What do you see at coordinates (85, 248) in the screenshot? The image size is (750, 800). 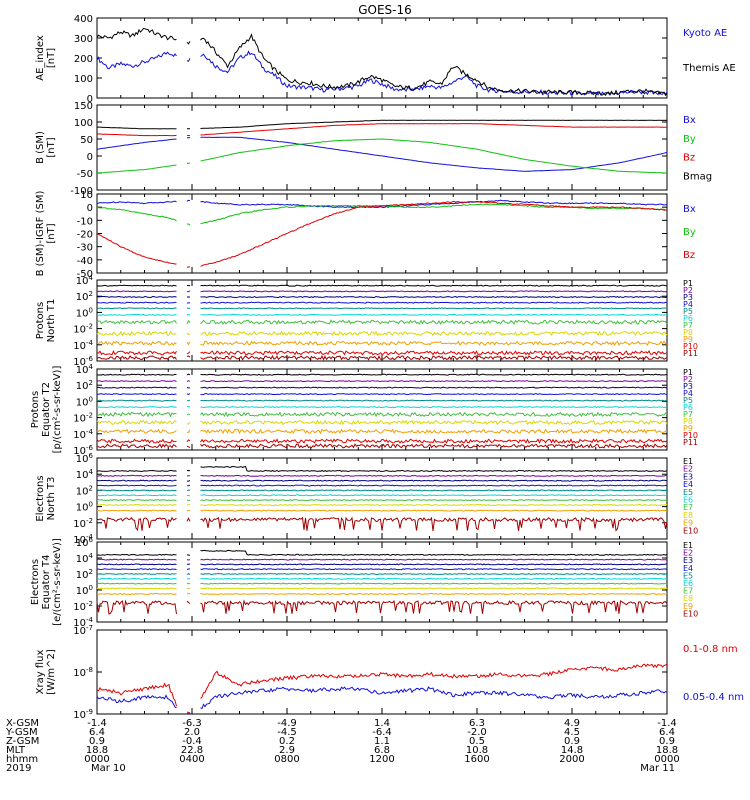 I see `y-tick-label: -30` at bounding box center [85, 248].